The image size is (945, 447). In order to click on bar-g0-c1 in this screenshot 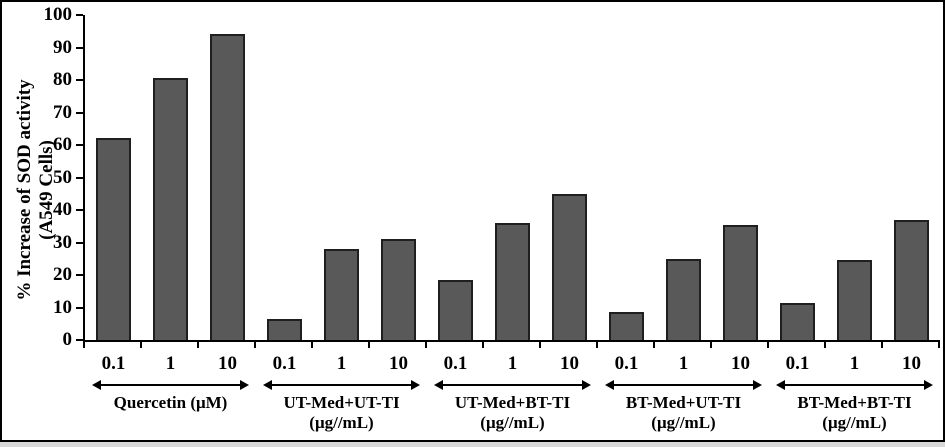, I will do `click(170, 209)`.